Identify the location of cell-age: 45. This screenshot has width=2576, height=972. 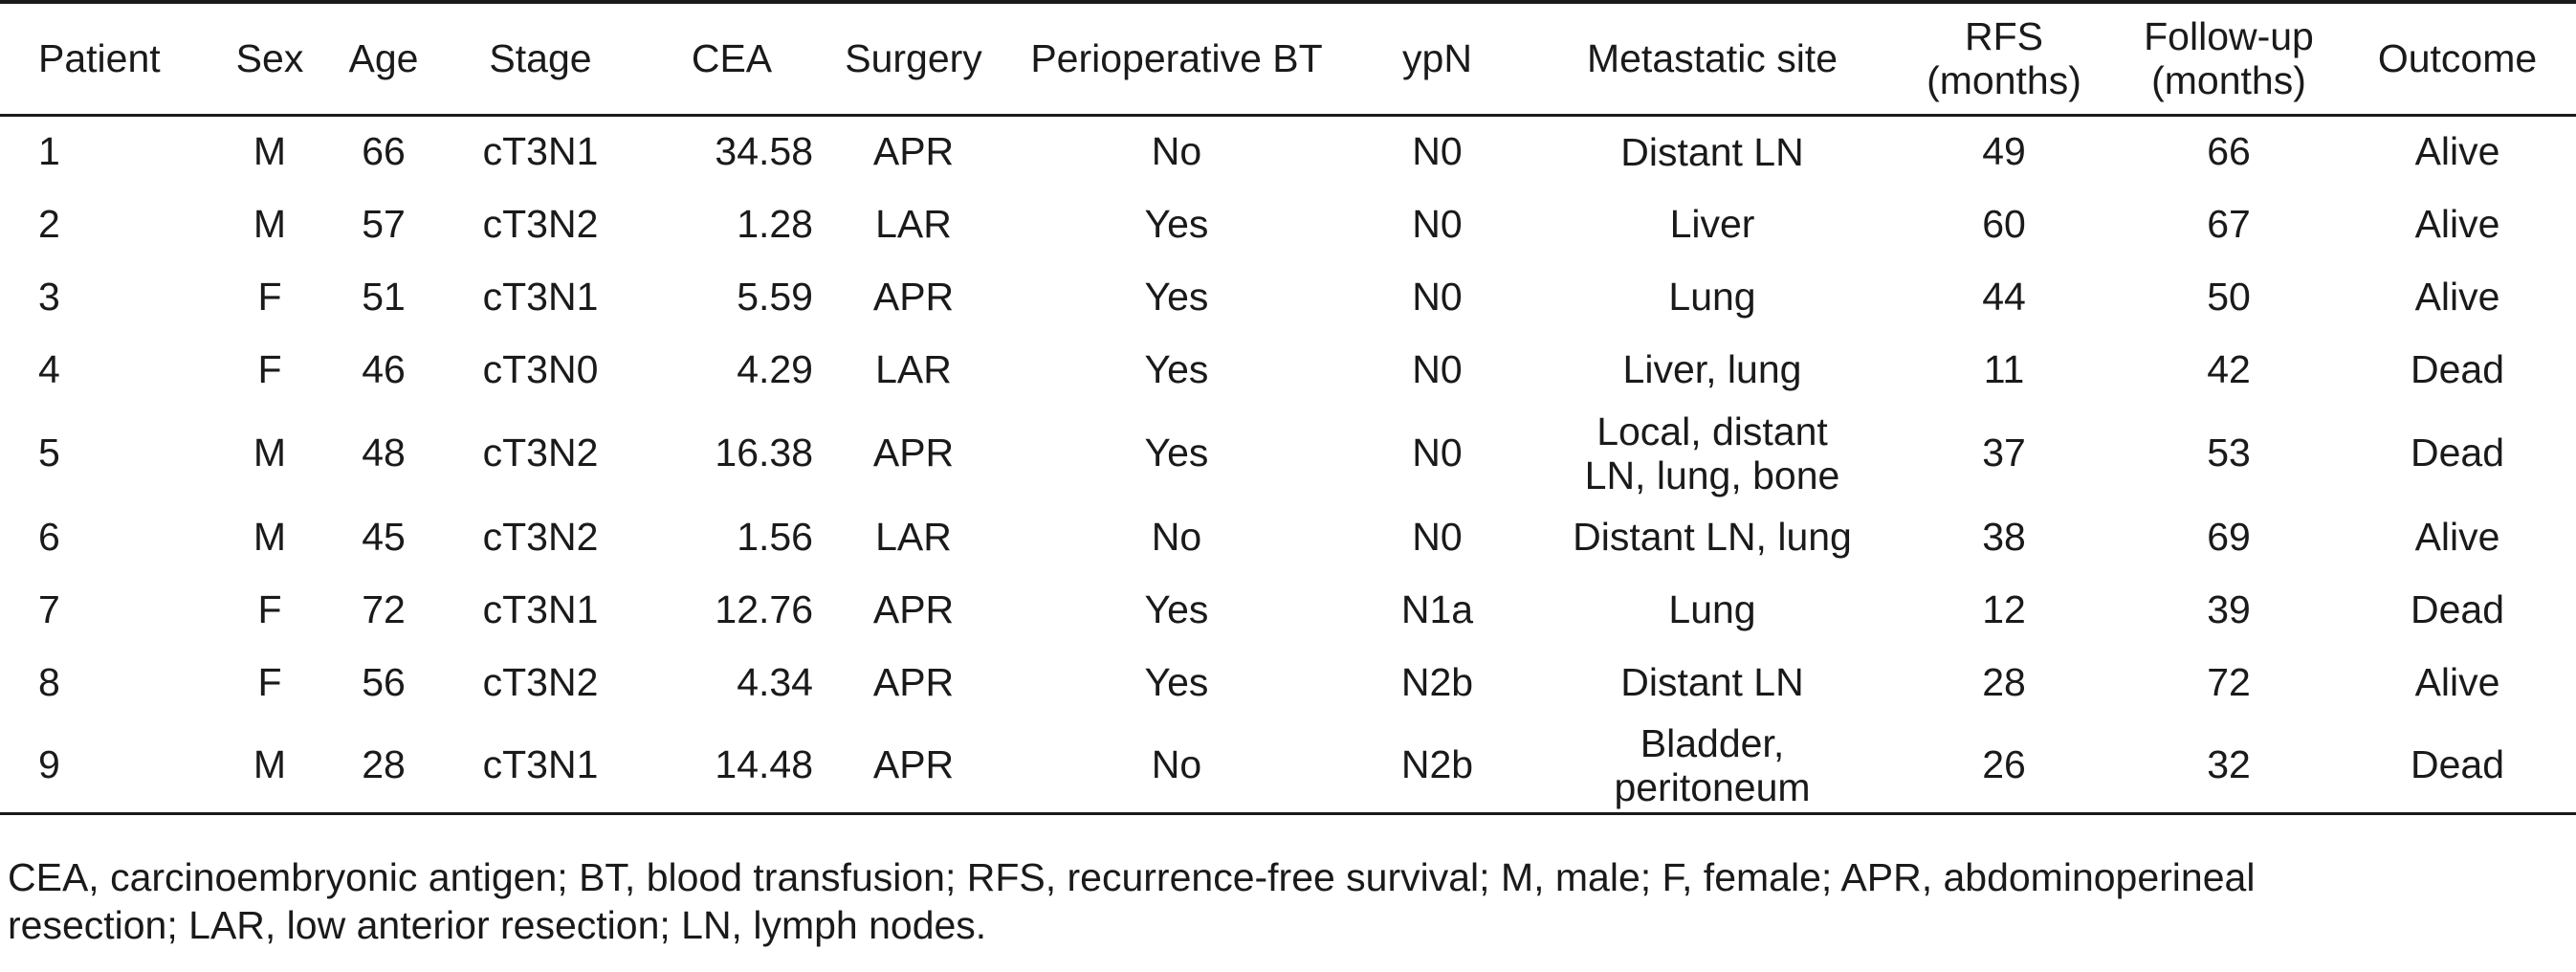
(384, 536).